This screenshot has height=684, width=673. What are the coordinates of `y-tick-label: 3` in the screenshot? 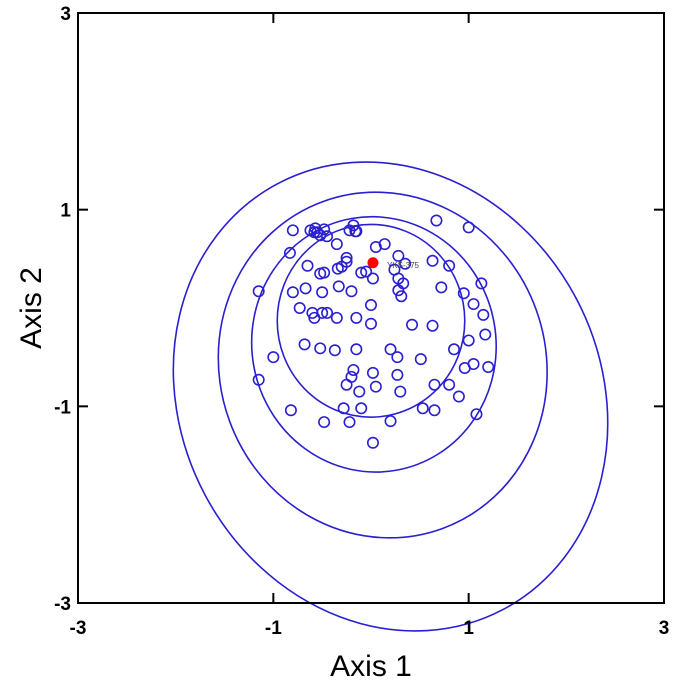 It's located at (65, 14).